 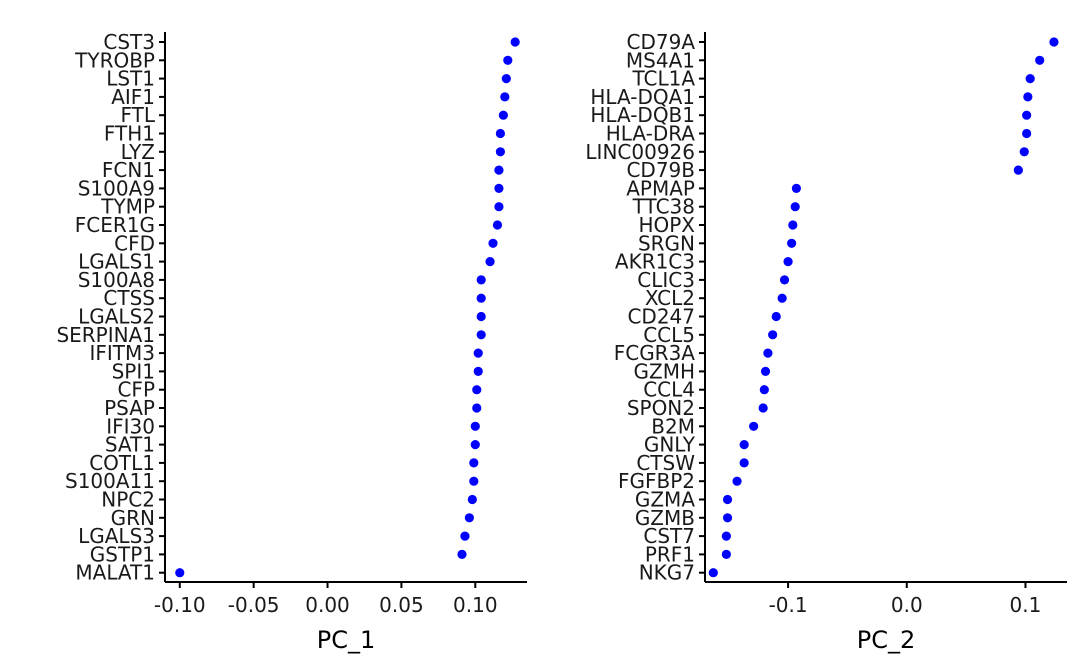 I want to click on y-tick-label: MALAT1, so click(x=115, y=573).